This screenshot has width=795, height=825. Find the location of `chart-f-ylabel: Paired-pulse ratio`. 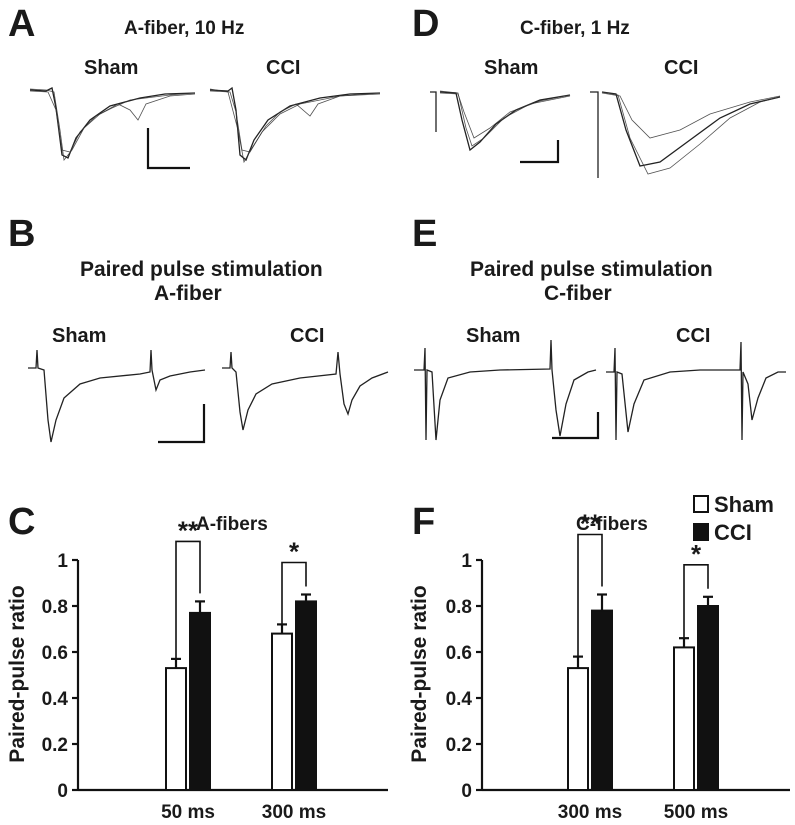

chart-f-ylabel: Paired-pulse ratio is located at coordinates (419, 673).